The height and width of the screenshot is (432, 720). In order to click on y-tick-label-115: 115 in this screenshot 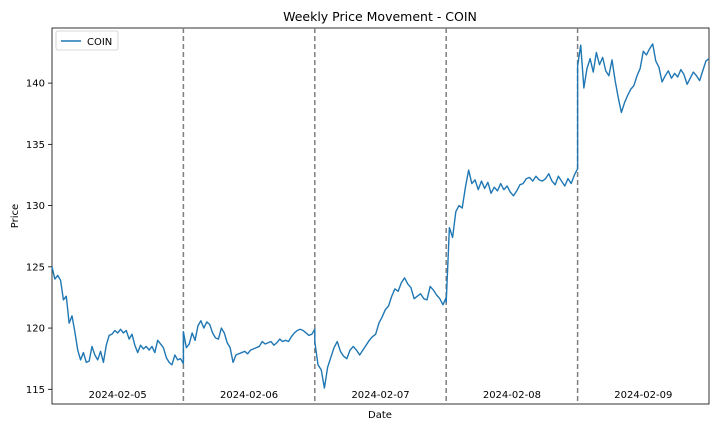, I will do `click(35, 390)`.